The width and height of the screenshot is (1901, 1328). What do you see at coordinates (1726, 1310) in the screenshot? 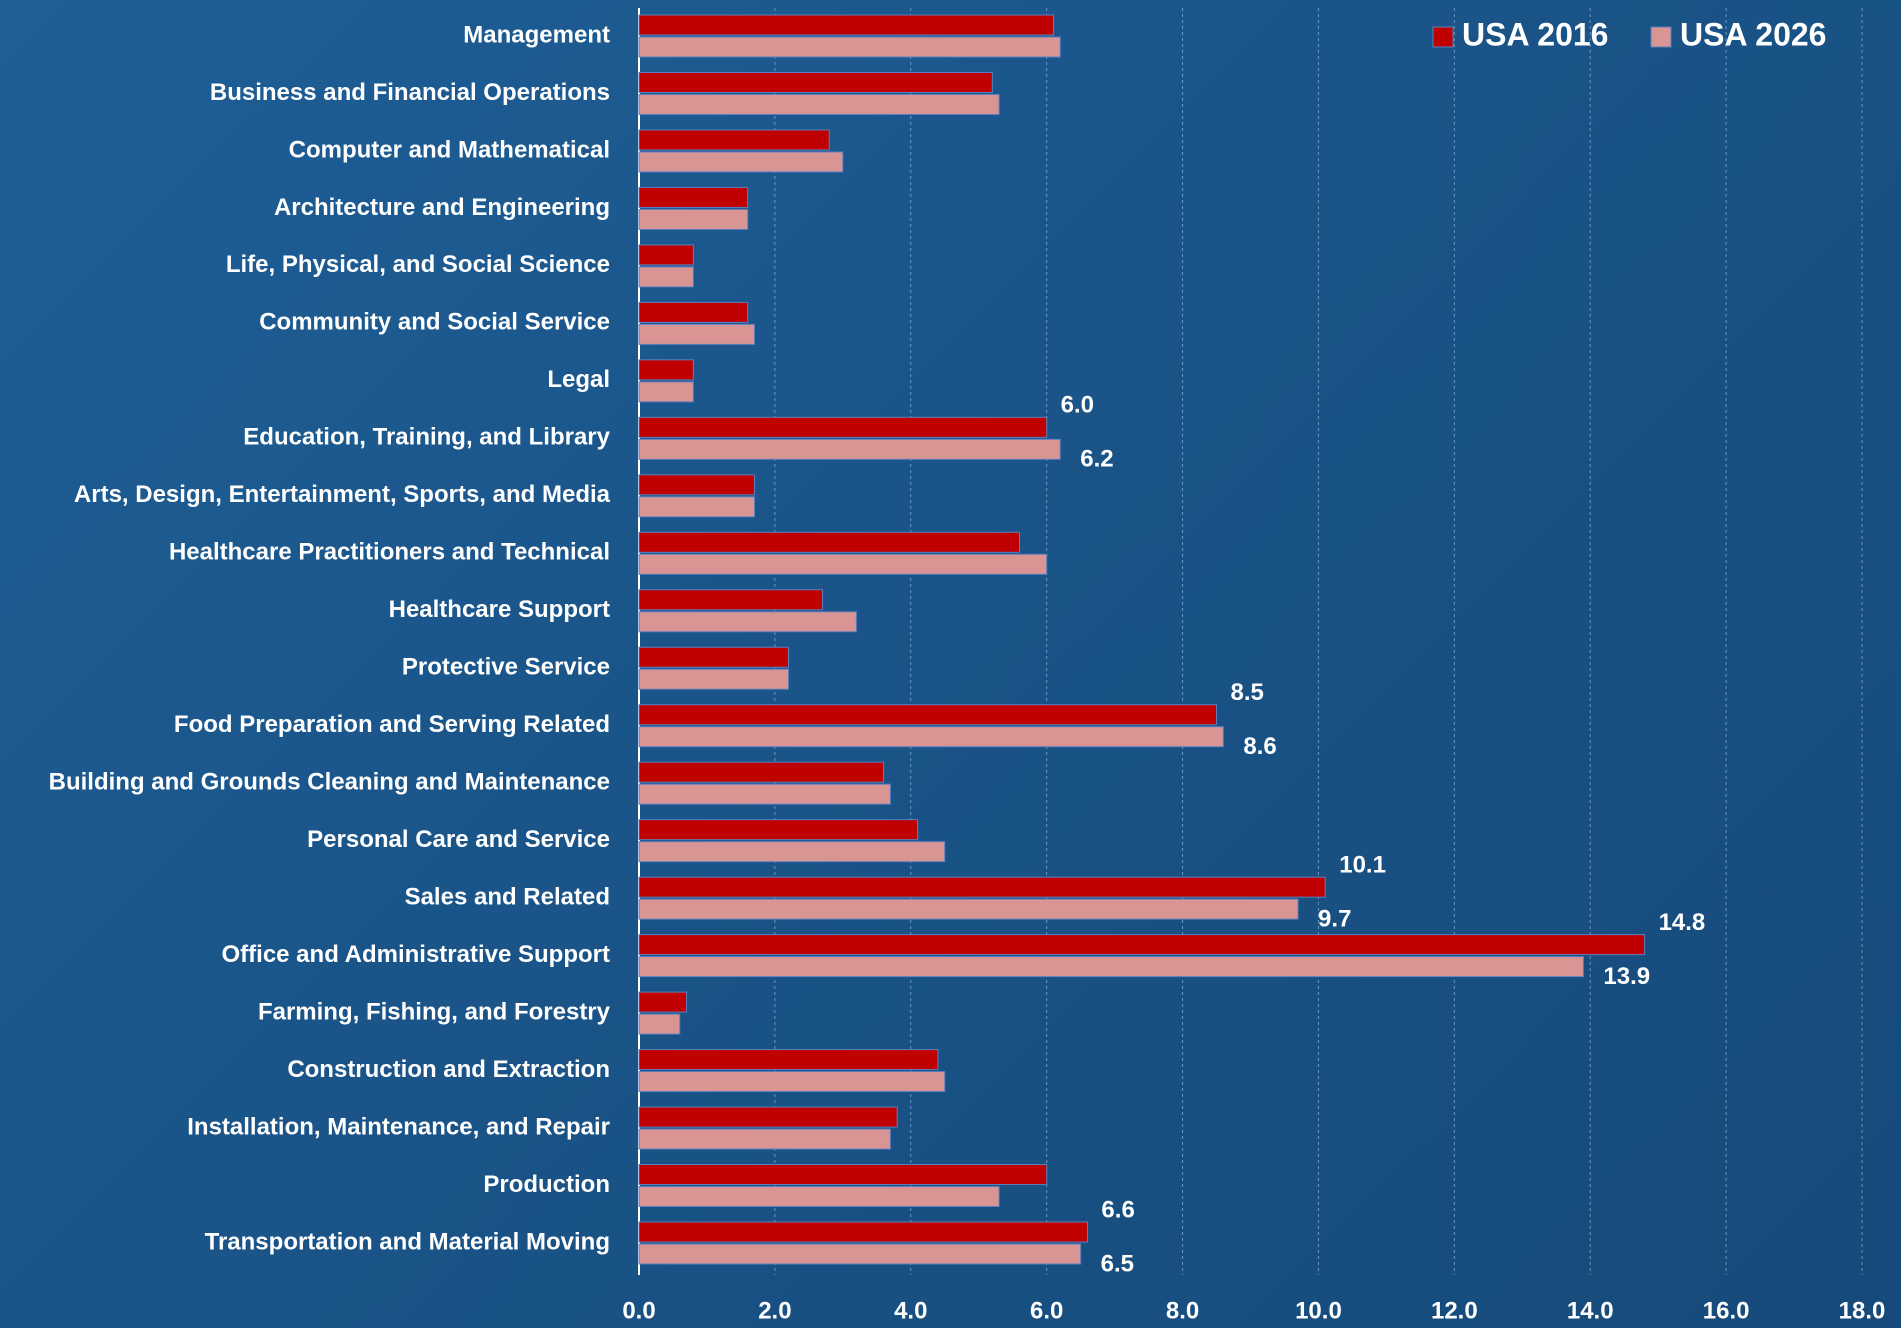
I see `x-tick-label: 16.0` at bounding box center [1726, 1310].